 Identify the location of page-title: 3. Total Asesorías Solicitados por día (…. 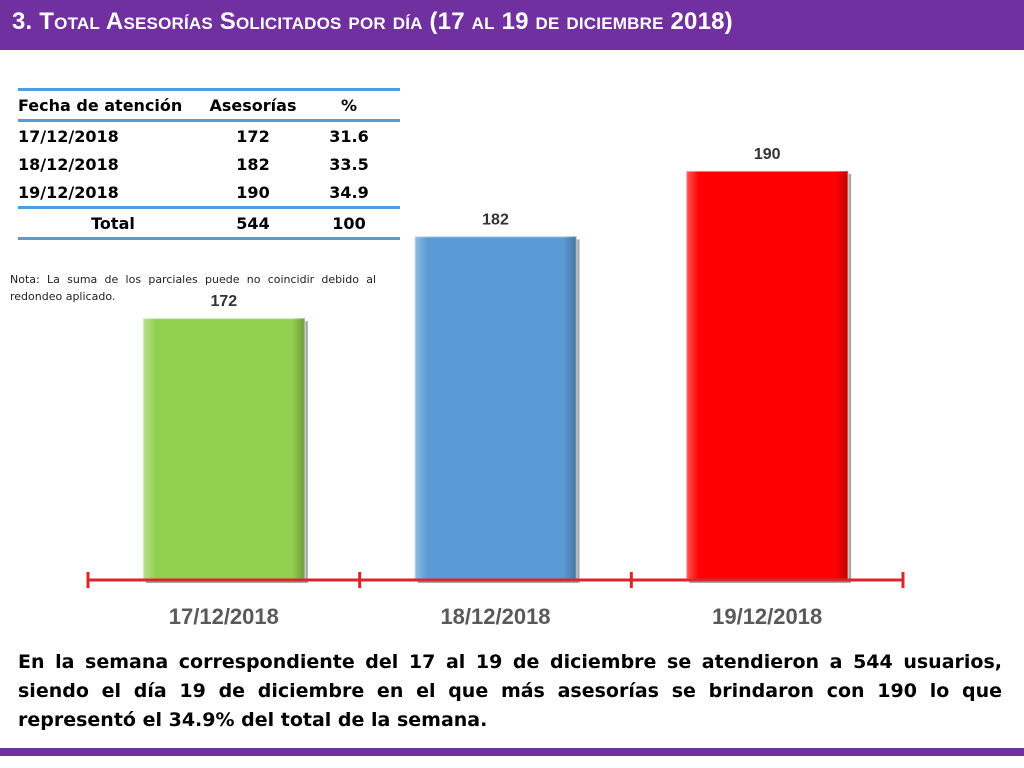
(372, 21).